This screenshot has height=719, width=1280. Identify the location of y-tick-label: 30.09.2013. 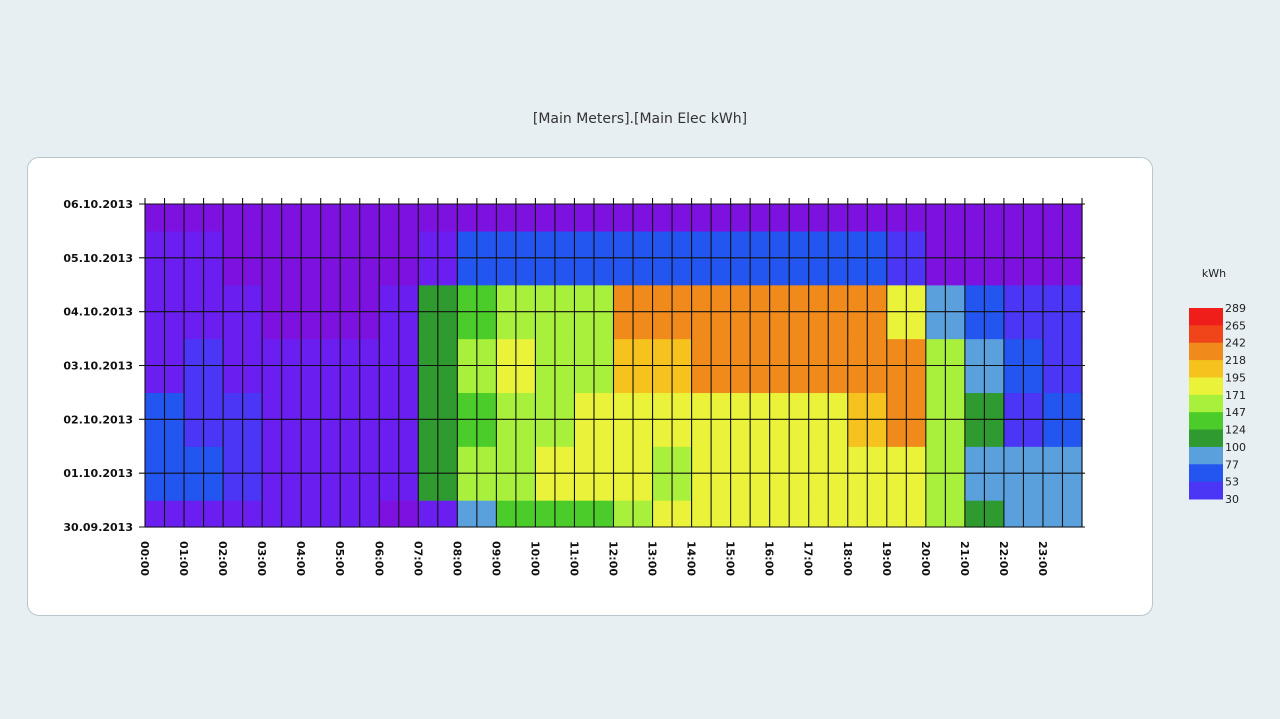
(98, 527).